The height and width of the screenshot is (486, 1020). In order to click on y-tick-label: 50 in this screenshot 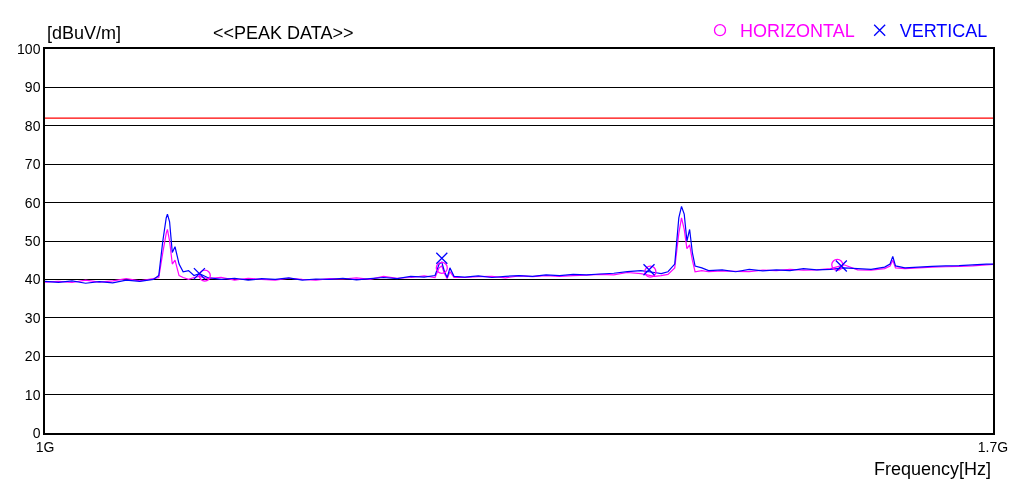, I will do `click(32, 240)`.